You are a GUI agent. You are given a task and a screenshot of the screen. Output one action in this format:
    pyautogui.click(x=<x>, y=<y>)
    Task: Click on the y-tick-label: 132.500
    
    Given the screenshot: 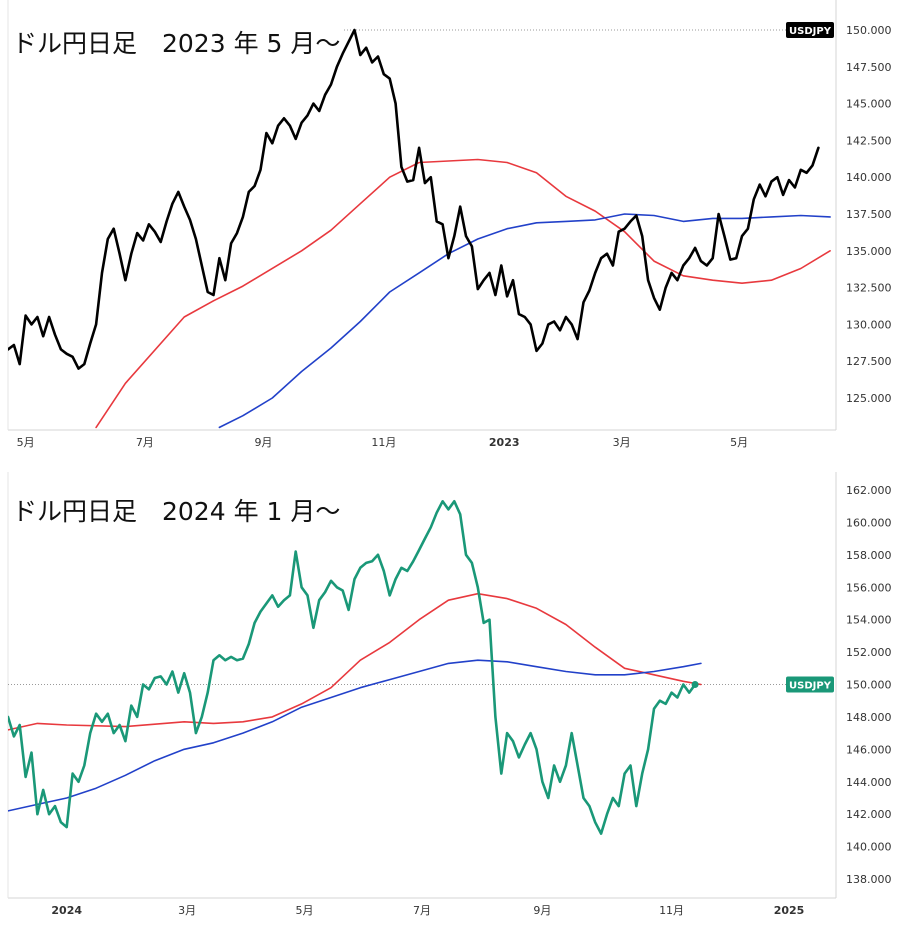 What is the action you would take?
    pyautogui.click(x=869, y=288)
    